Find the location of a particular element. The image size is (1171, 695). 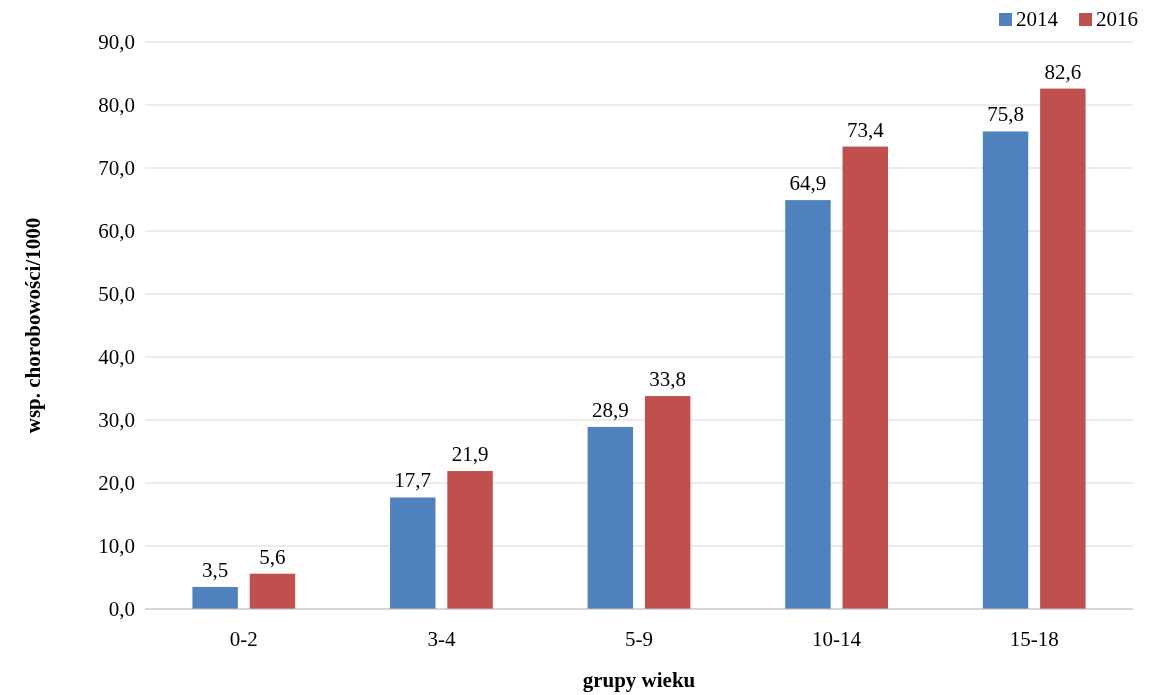

data-label: 3,5 is located at coordinates (215, 569).